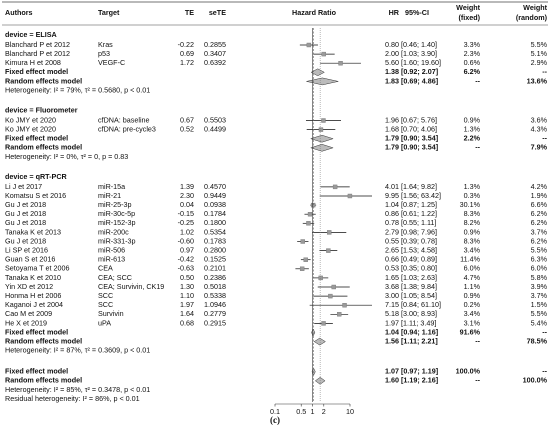 The image size is (550, 428). What do you see at coordinates (115, 204) in the screenshot?
I see `target: miR-25-3p` at bounding box center [115, 204].